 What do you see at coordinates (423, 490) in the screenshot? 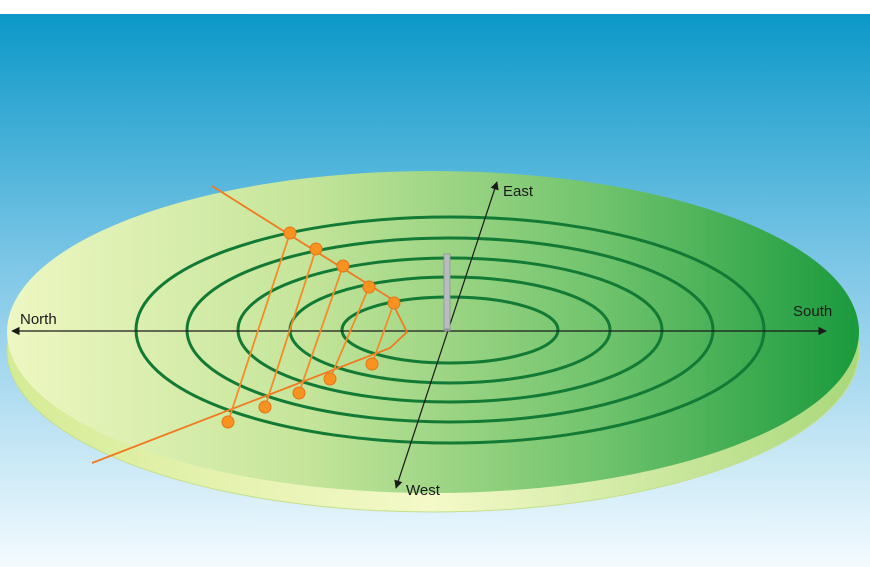
I see `label-west: West` at bounding box center [423, 490].